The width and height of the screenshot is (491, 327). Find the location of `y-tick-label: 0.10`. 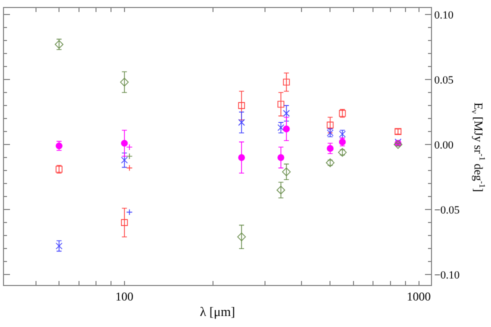

y-tick-label: 0.10 is located at coordinates (444, 15).